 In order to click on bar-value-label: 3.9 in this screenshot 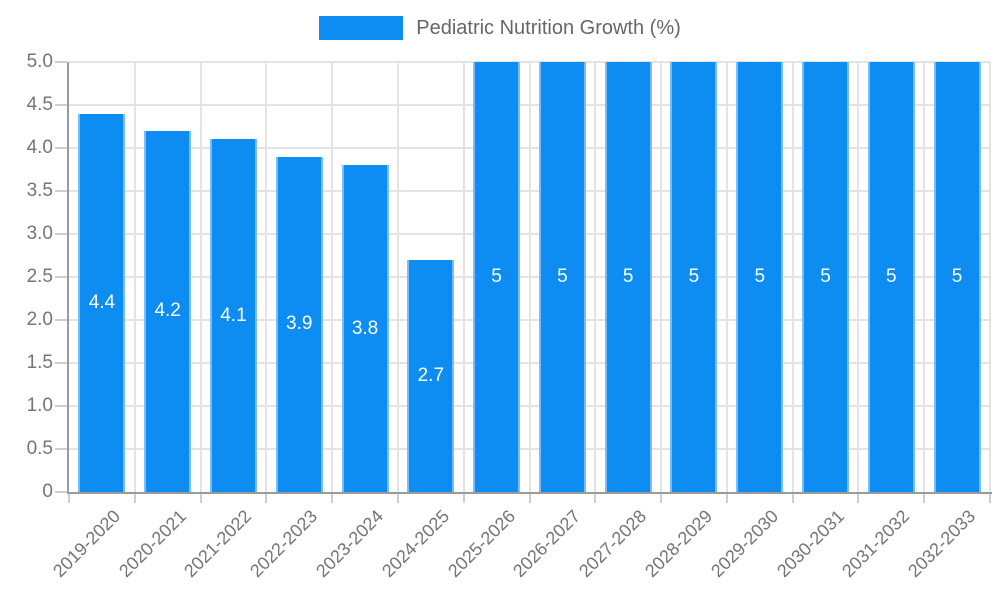, I will do `click(299, 324)`.